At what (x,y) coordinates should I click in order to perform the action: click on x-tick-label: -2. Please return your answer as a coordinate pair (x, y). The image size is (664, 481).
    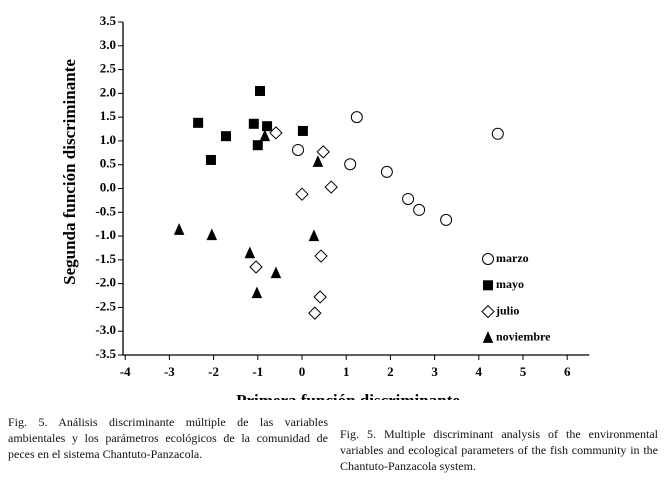
    Looking at the image, I should click on (213, 371).